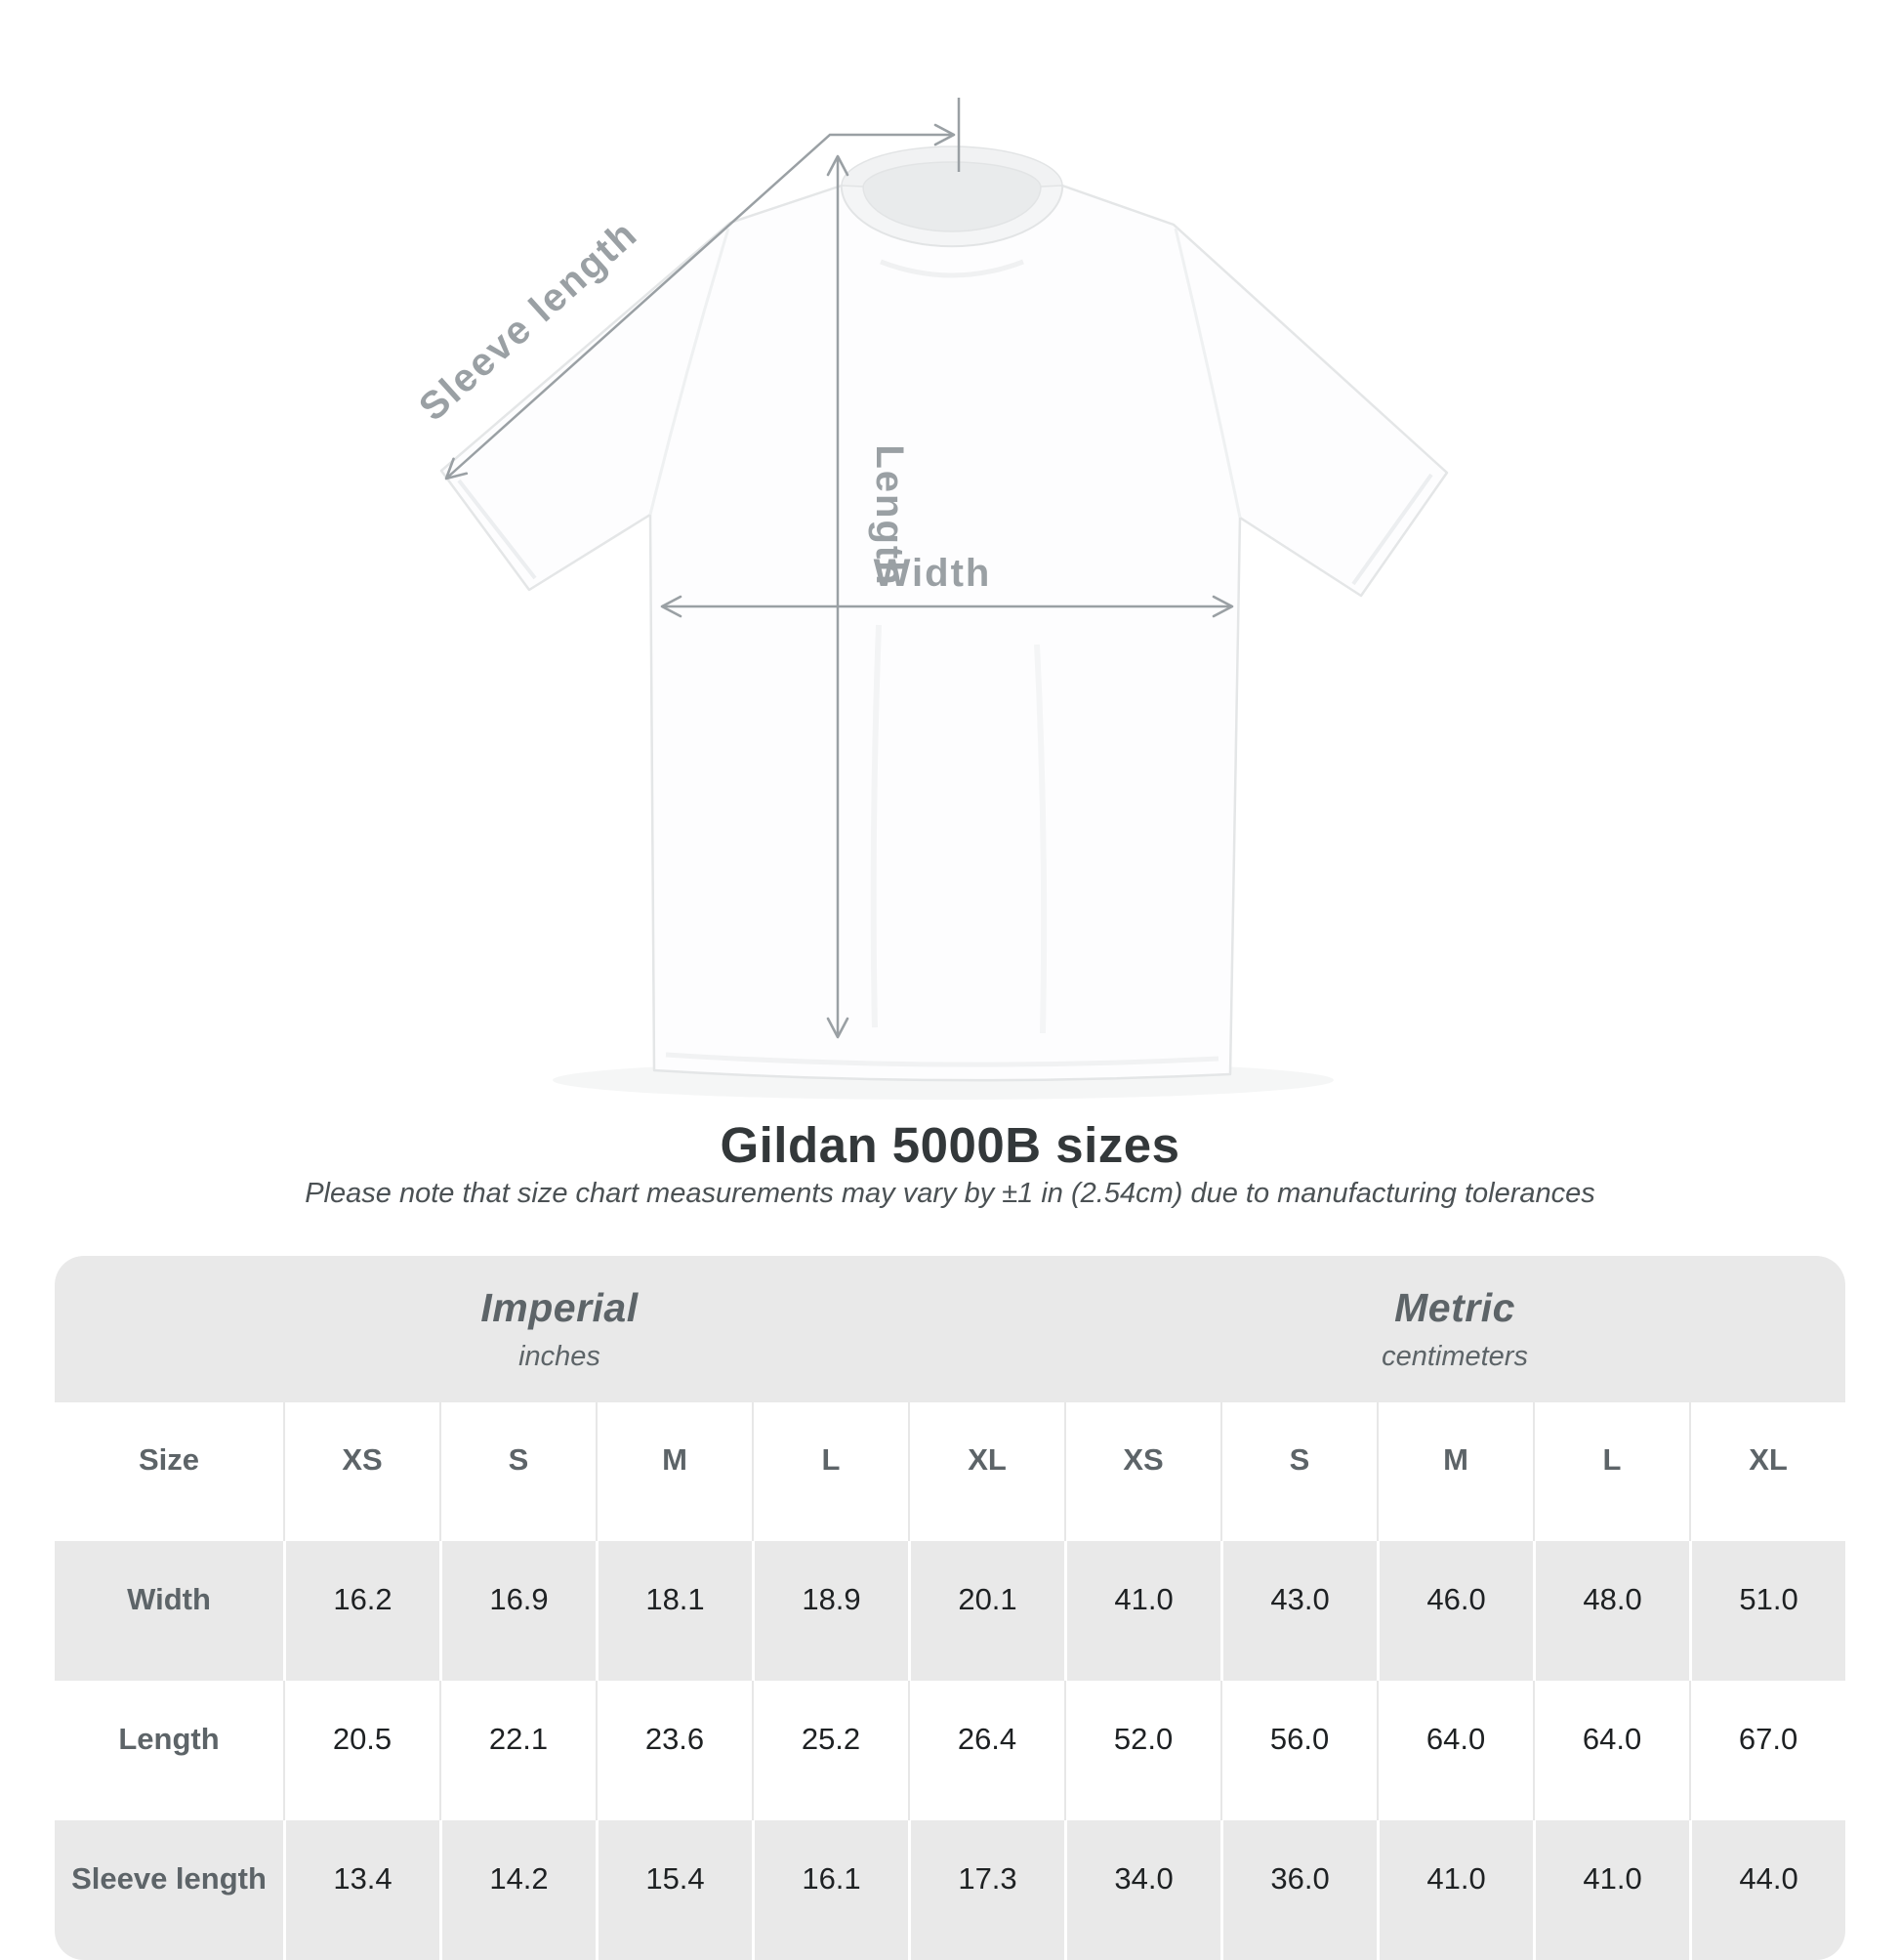 This screenshot has height=1960, width=1900. Describe the element at coordinates (1611, 1471) in the screenshot. I see `size-header-l-metric: L` at that location.